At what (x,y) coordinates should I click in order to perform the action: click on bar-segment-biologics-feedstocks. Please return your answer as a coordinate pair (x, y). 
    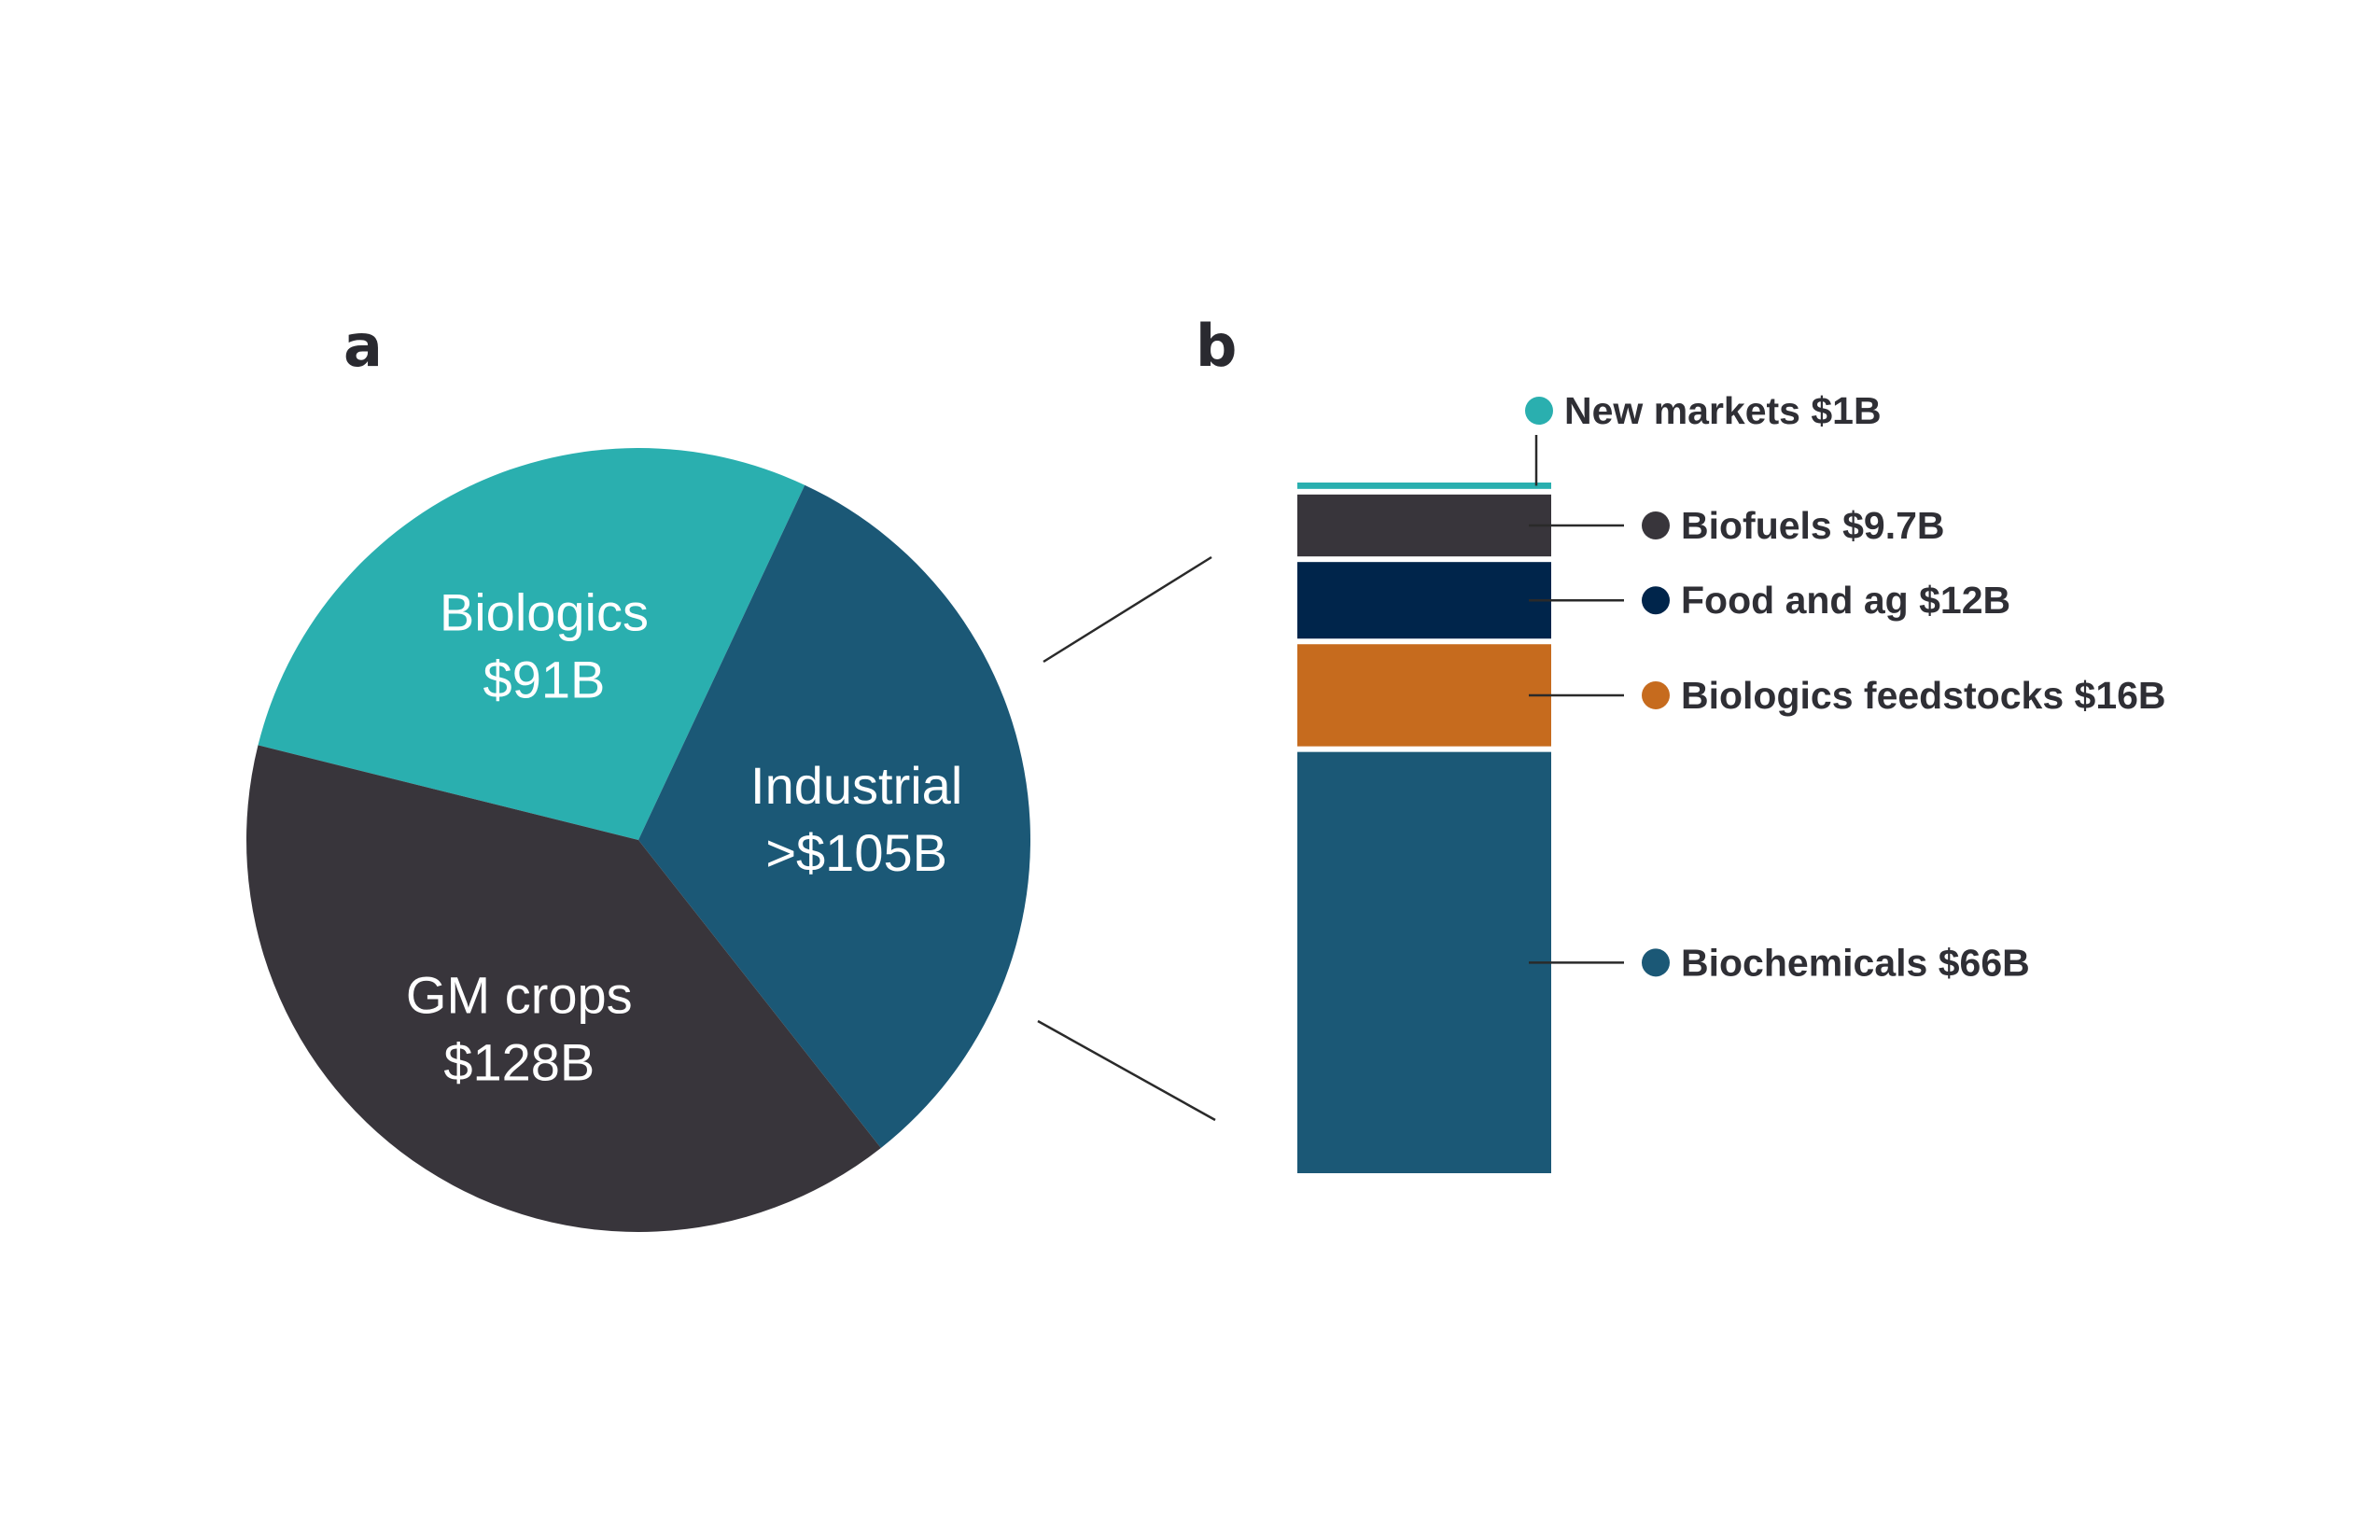
    Looking at the image, I should click on (1424, 695).